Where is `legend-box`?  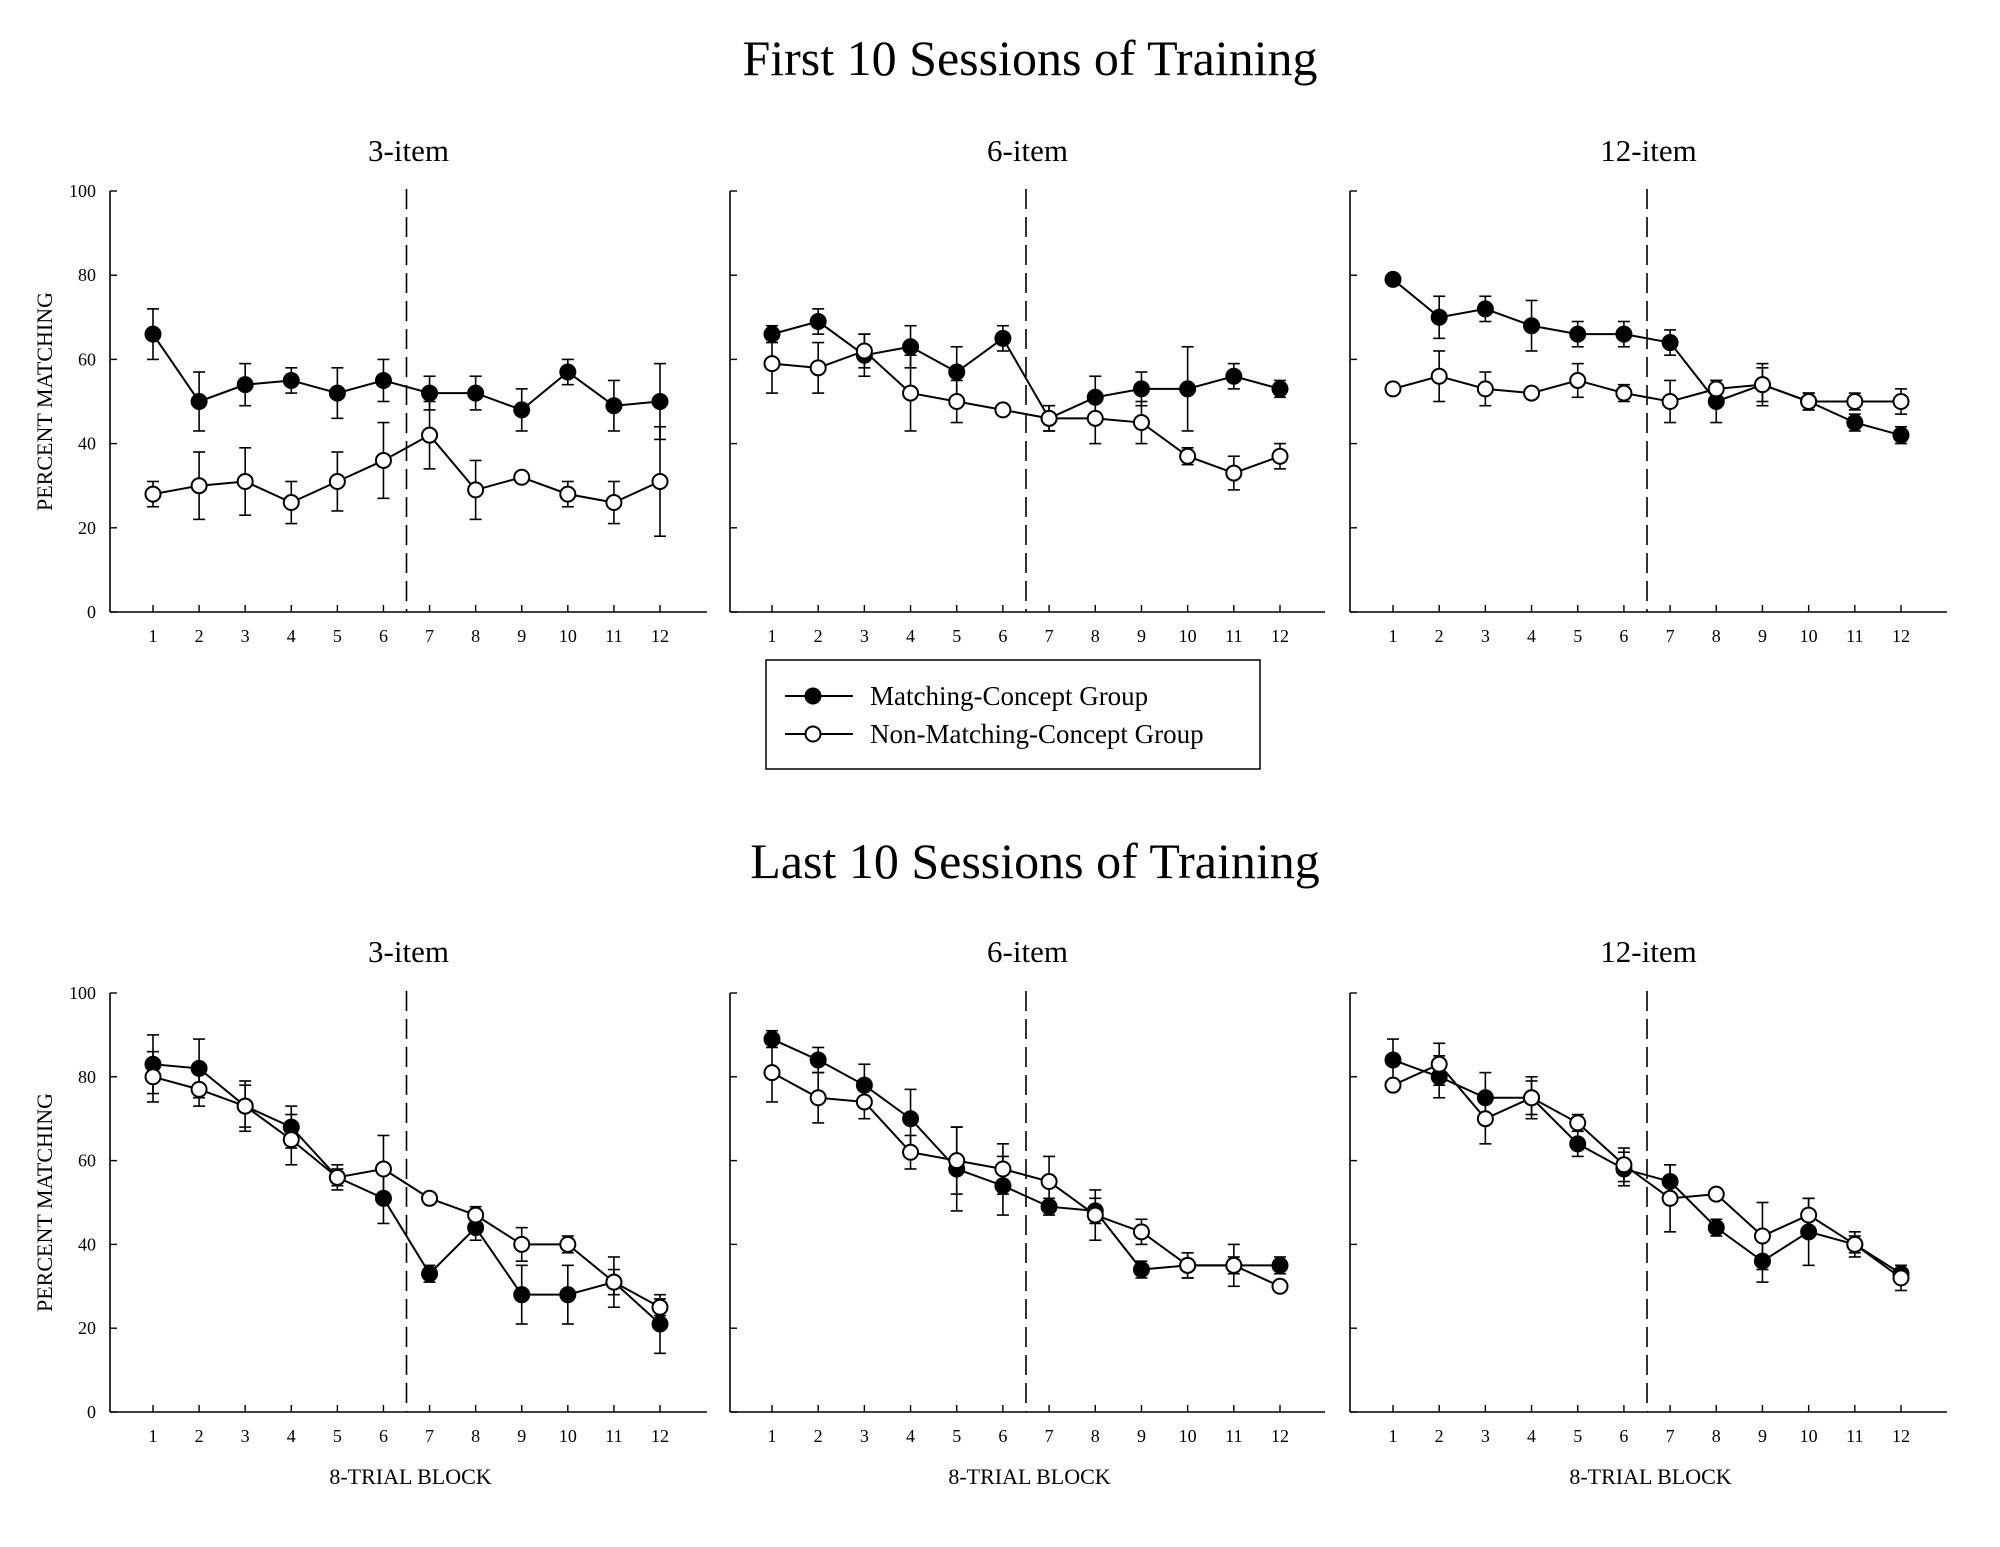 legend-box is located at coordinates (1013, 714).